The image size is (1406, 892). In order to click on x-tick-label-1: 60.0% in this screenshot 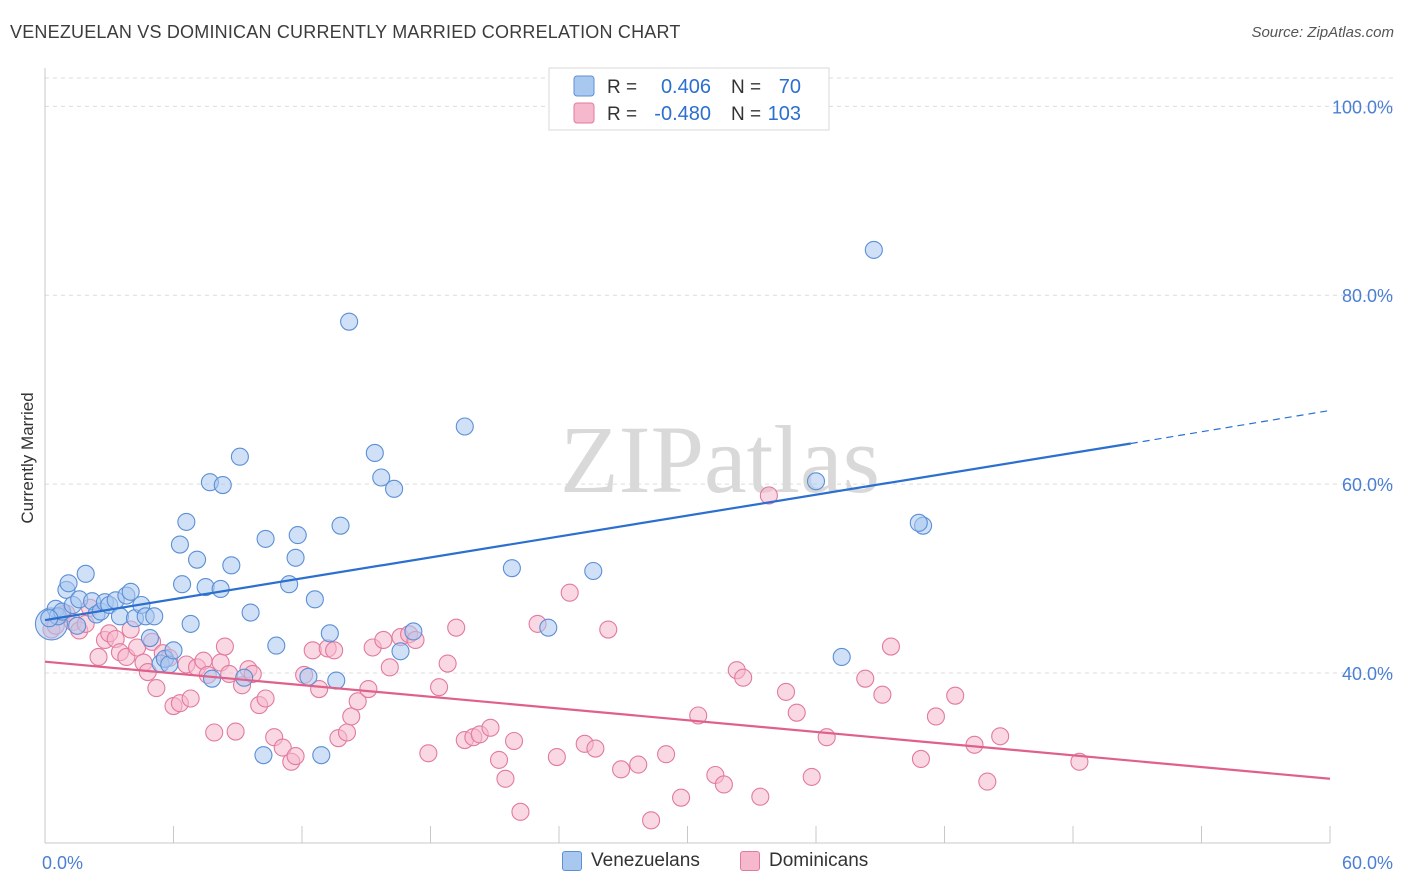, I will do `click(1367, 863)`.